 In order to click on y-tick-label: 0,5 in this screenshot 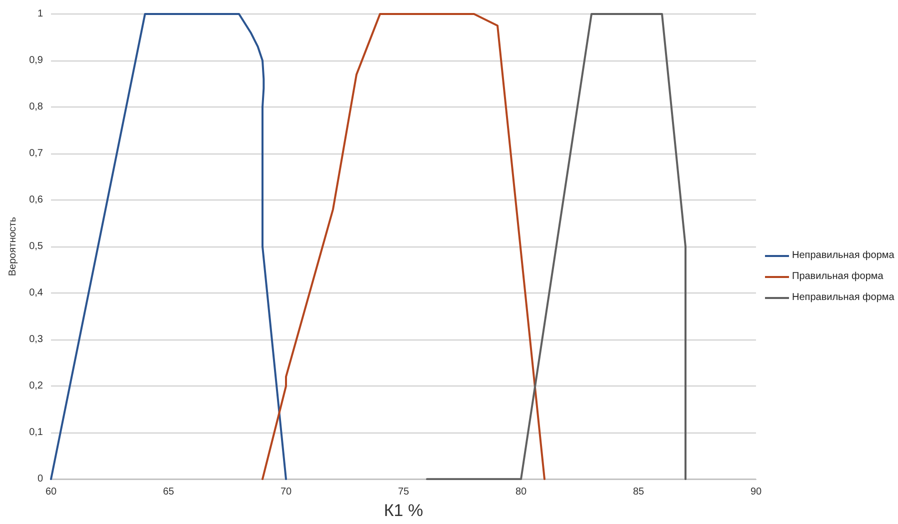, I will do `click(36, 246)`.